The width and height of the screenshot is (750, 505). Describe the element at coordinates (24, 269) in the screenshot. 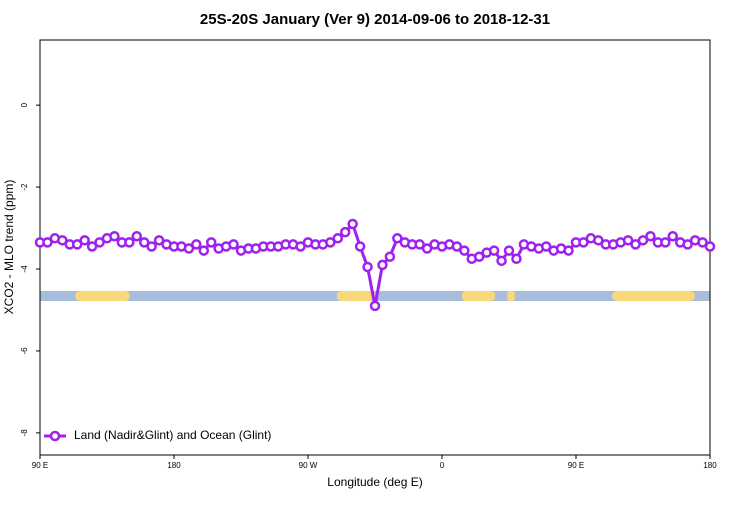

I see `y-tick-label: -4` at that location.